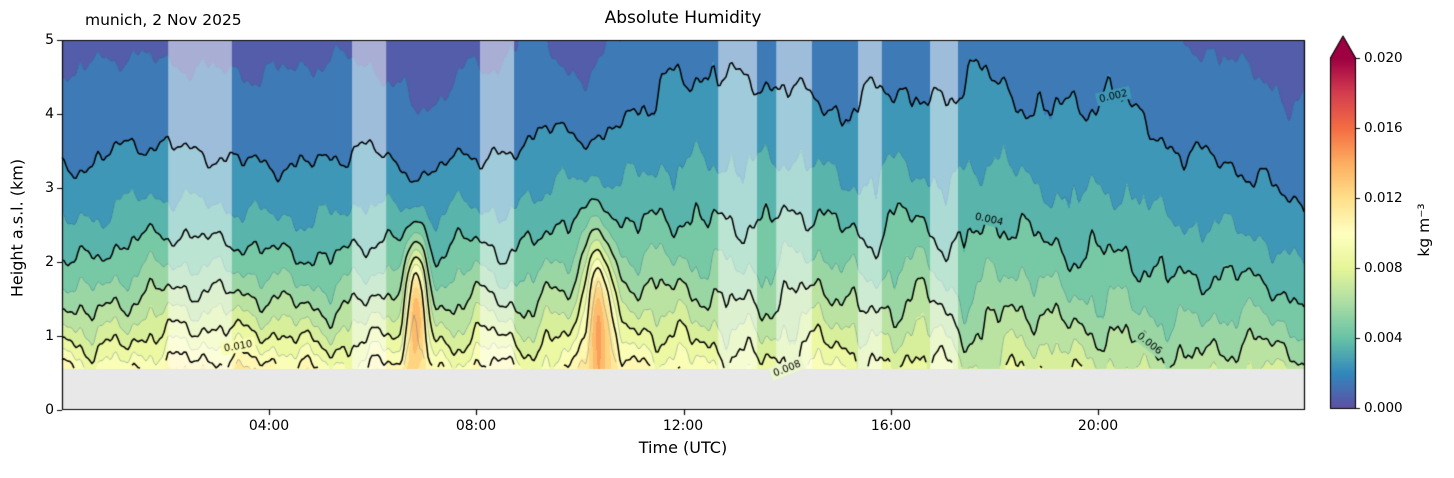 The image size is (1454, 478). Describe the element at coordinates (1383, 58) in the screenshot. I see `colorbar-tick-0020: 0.020` at that location.